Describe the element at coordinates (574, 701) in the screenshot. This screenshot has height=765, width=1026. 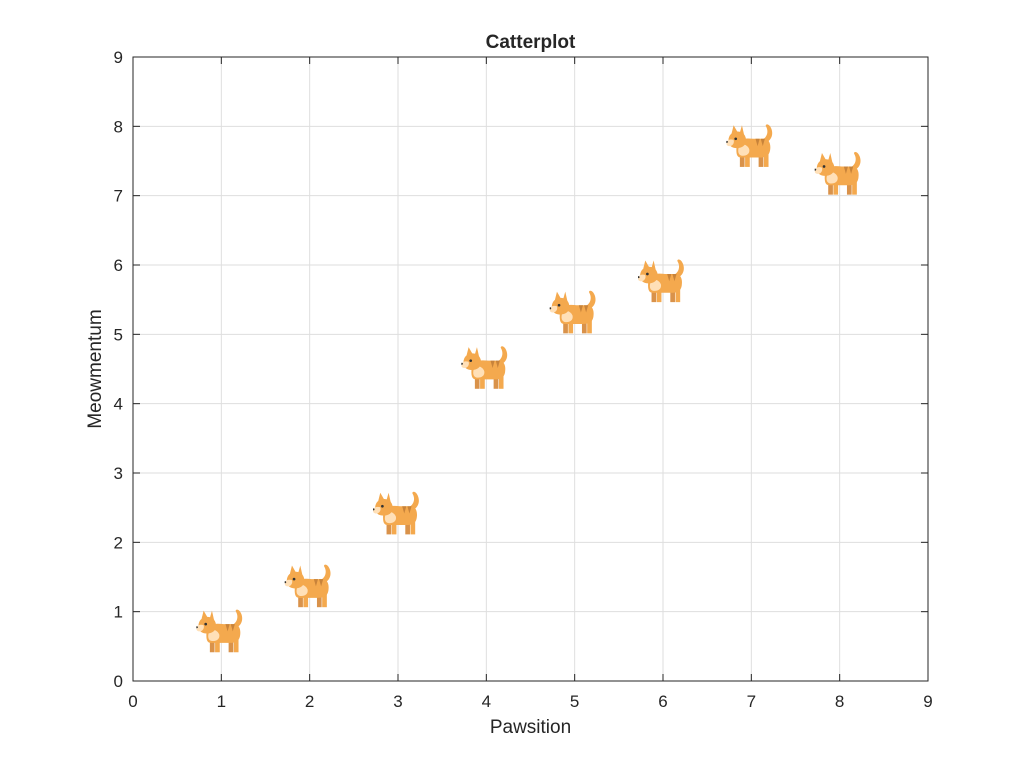
I see `x-tick-label: 5` at that location.